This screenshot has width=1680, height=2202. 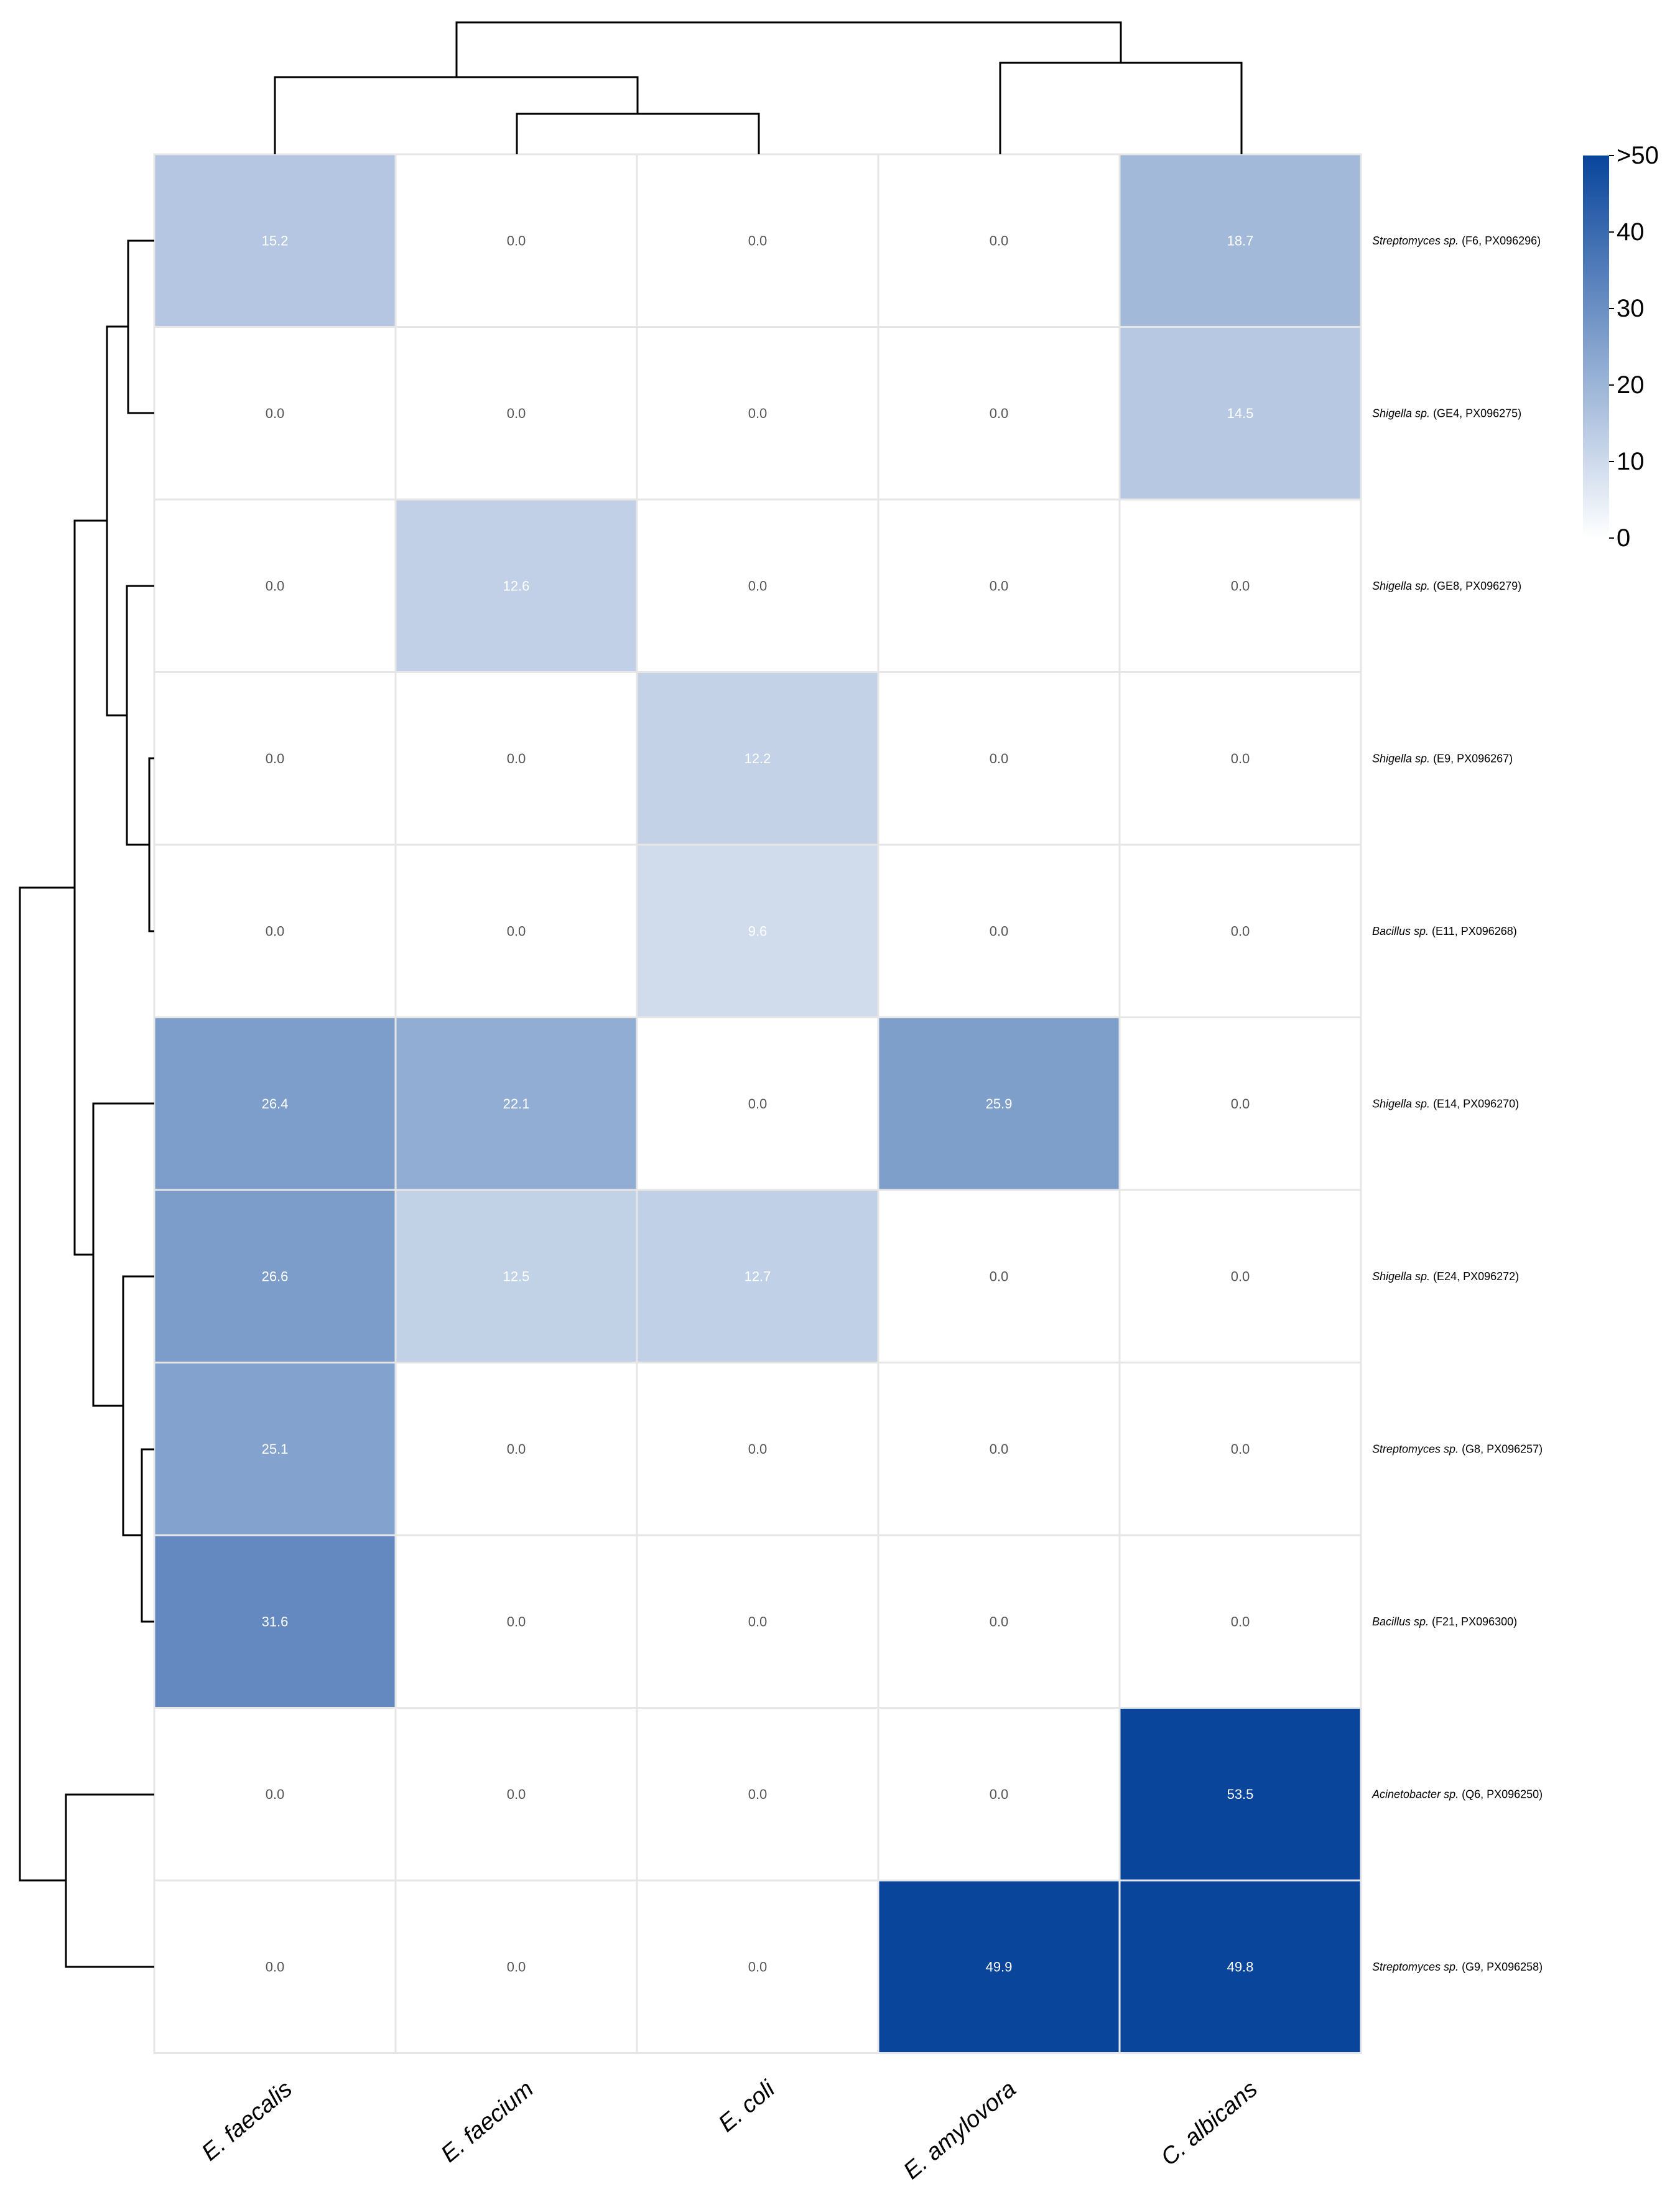 What do you see at coordinates (1446, 1103) in the screenshot?
I see `row-label: Shigella sp. (E14, PX096270)` at bounding box center [1446, 1103].